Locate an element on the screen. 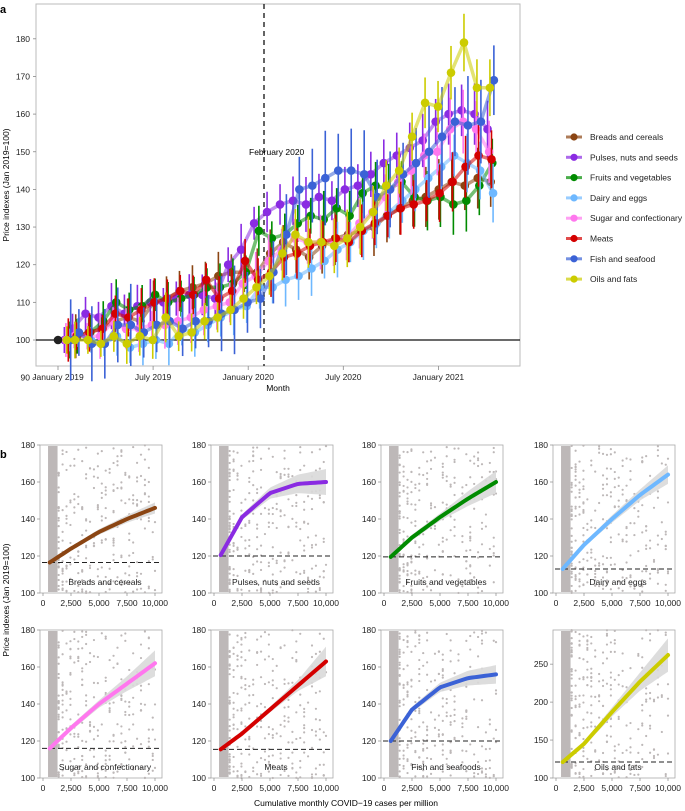 The image size is (685, 811). y-tick-label: 180 is located at coordinates (28, 630).